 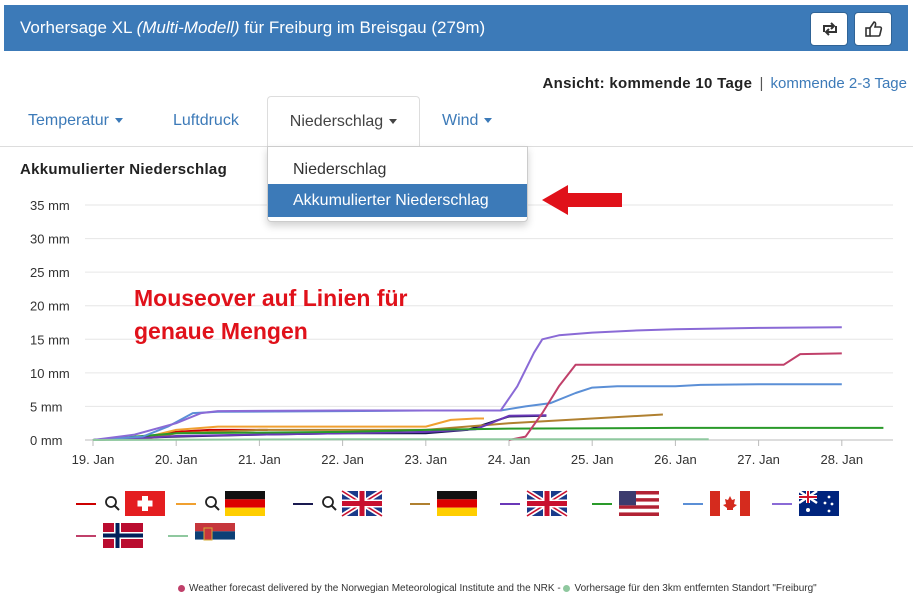 I want to click on menu-item-akkumulierter-niederschlag: Akkumulierter Niederschlag, so click(x=397, y=200).